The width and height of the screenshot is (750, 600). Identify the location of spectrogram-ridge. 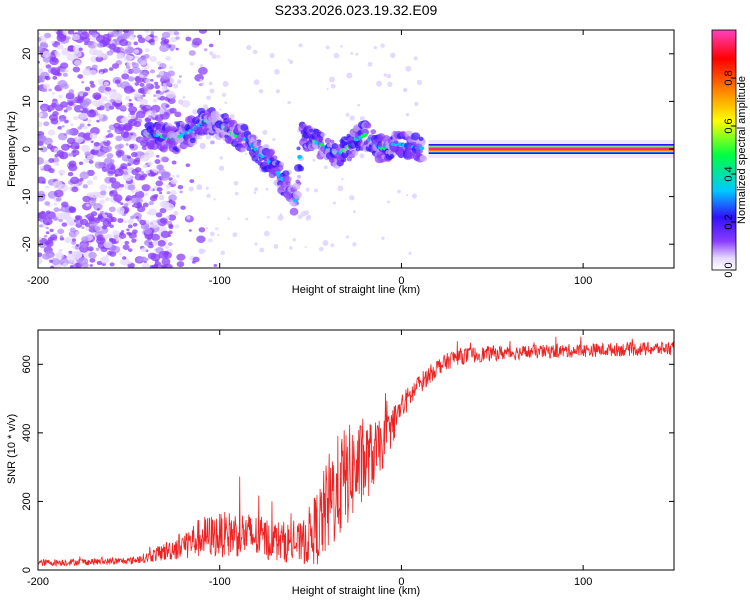
(551, 149).